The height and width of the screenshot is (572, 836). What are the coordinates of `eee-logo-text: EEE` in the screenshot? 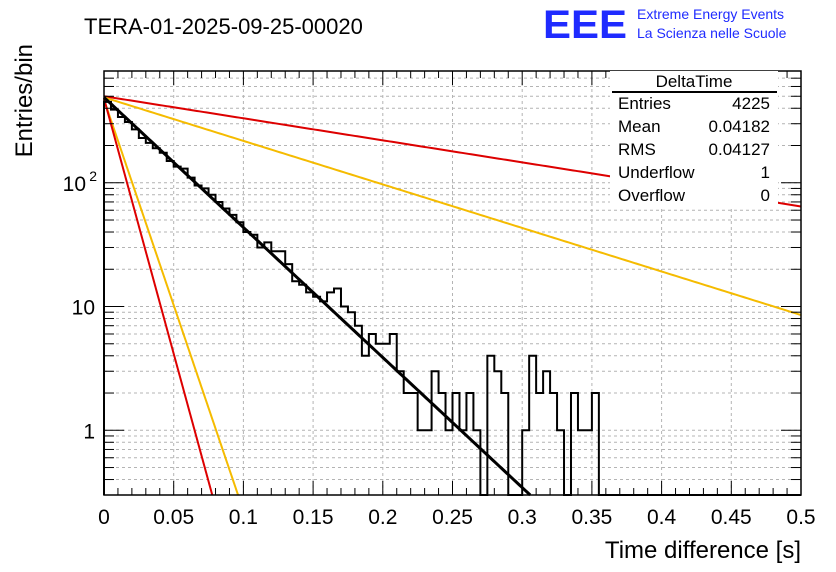 It's located at (585, 25).